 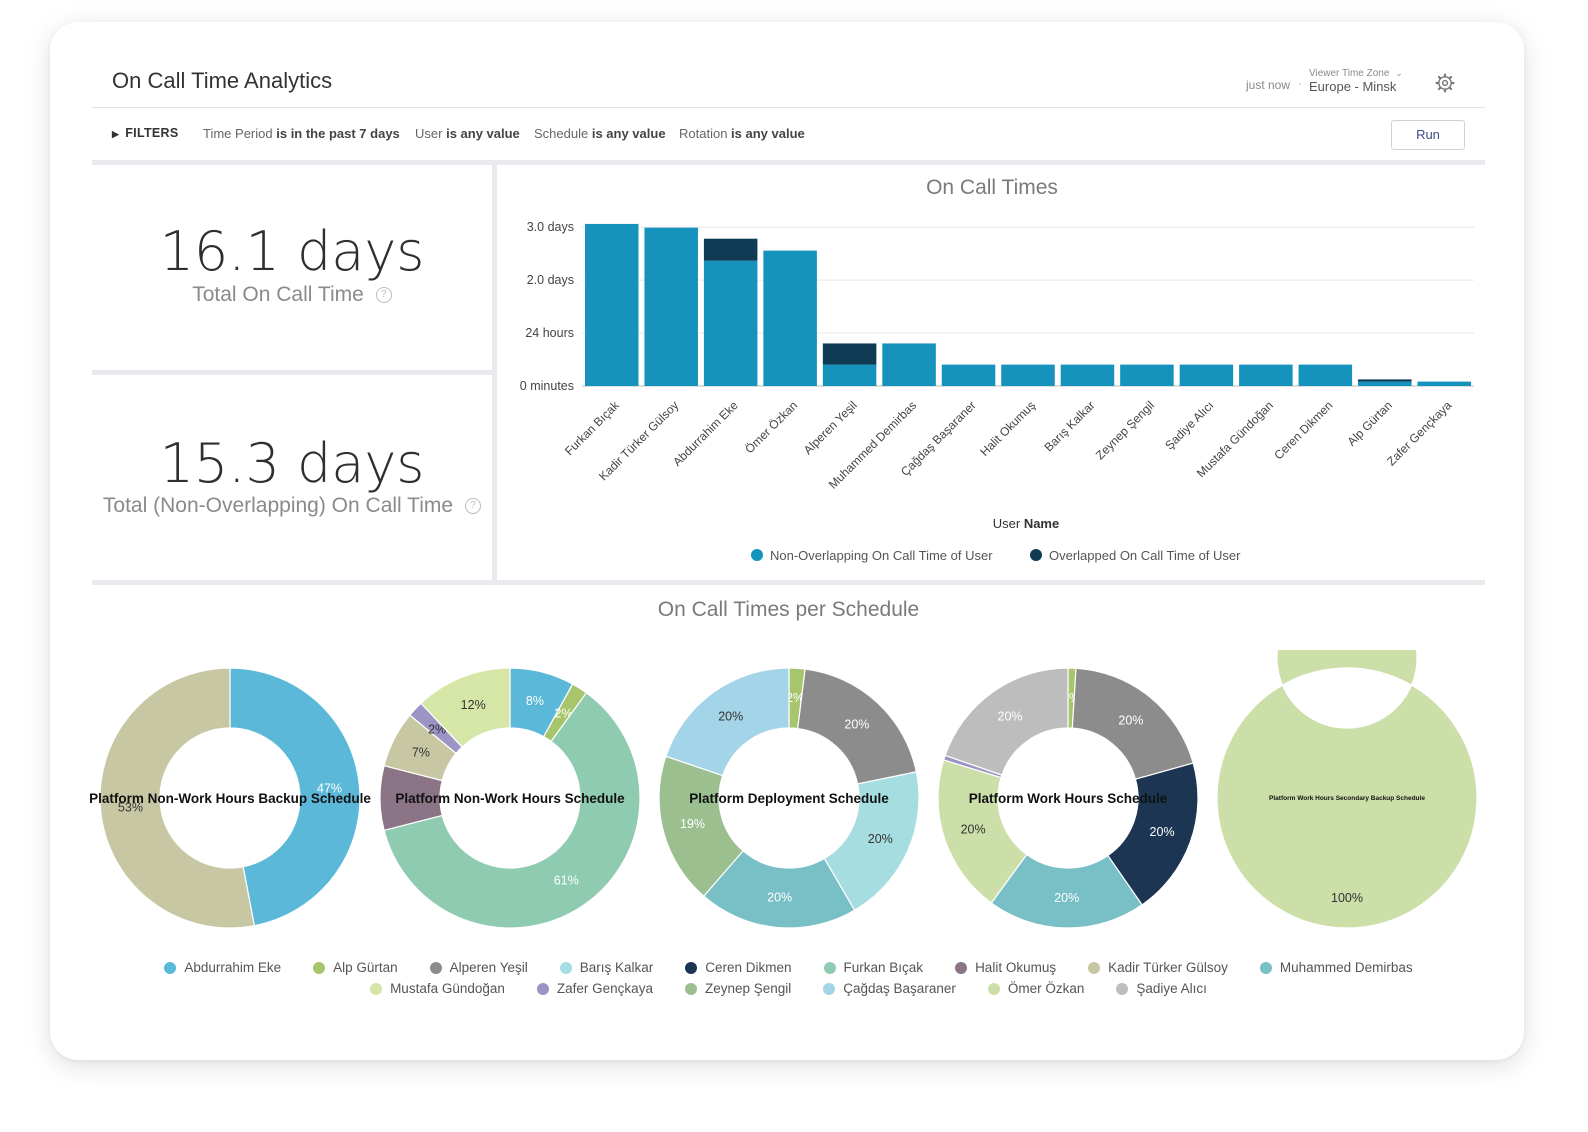 I want to click on header-divider, so click(x=788, y=107).